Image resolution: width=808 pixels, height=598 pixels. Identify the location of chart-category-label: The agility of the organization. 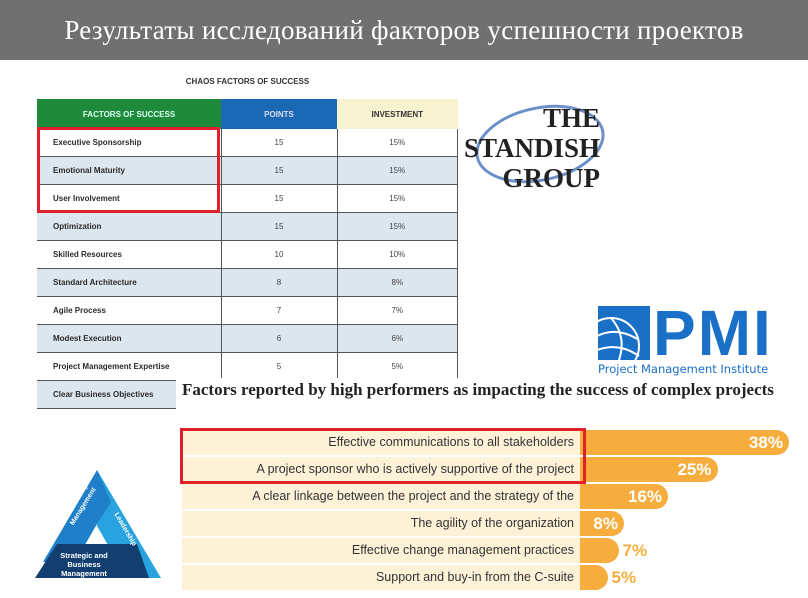
(381, 523).